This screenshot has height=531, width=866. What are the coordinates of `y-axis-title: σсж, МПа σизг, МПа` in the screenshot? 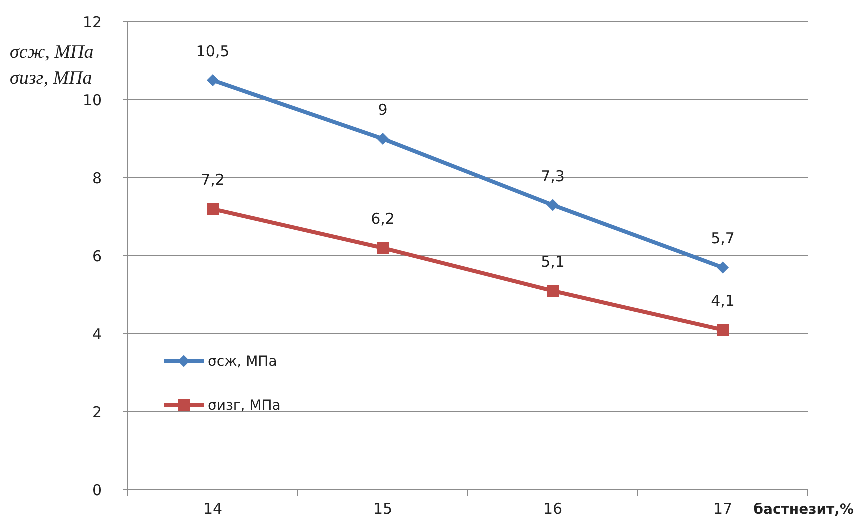 It's located at (52, 65).